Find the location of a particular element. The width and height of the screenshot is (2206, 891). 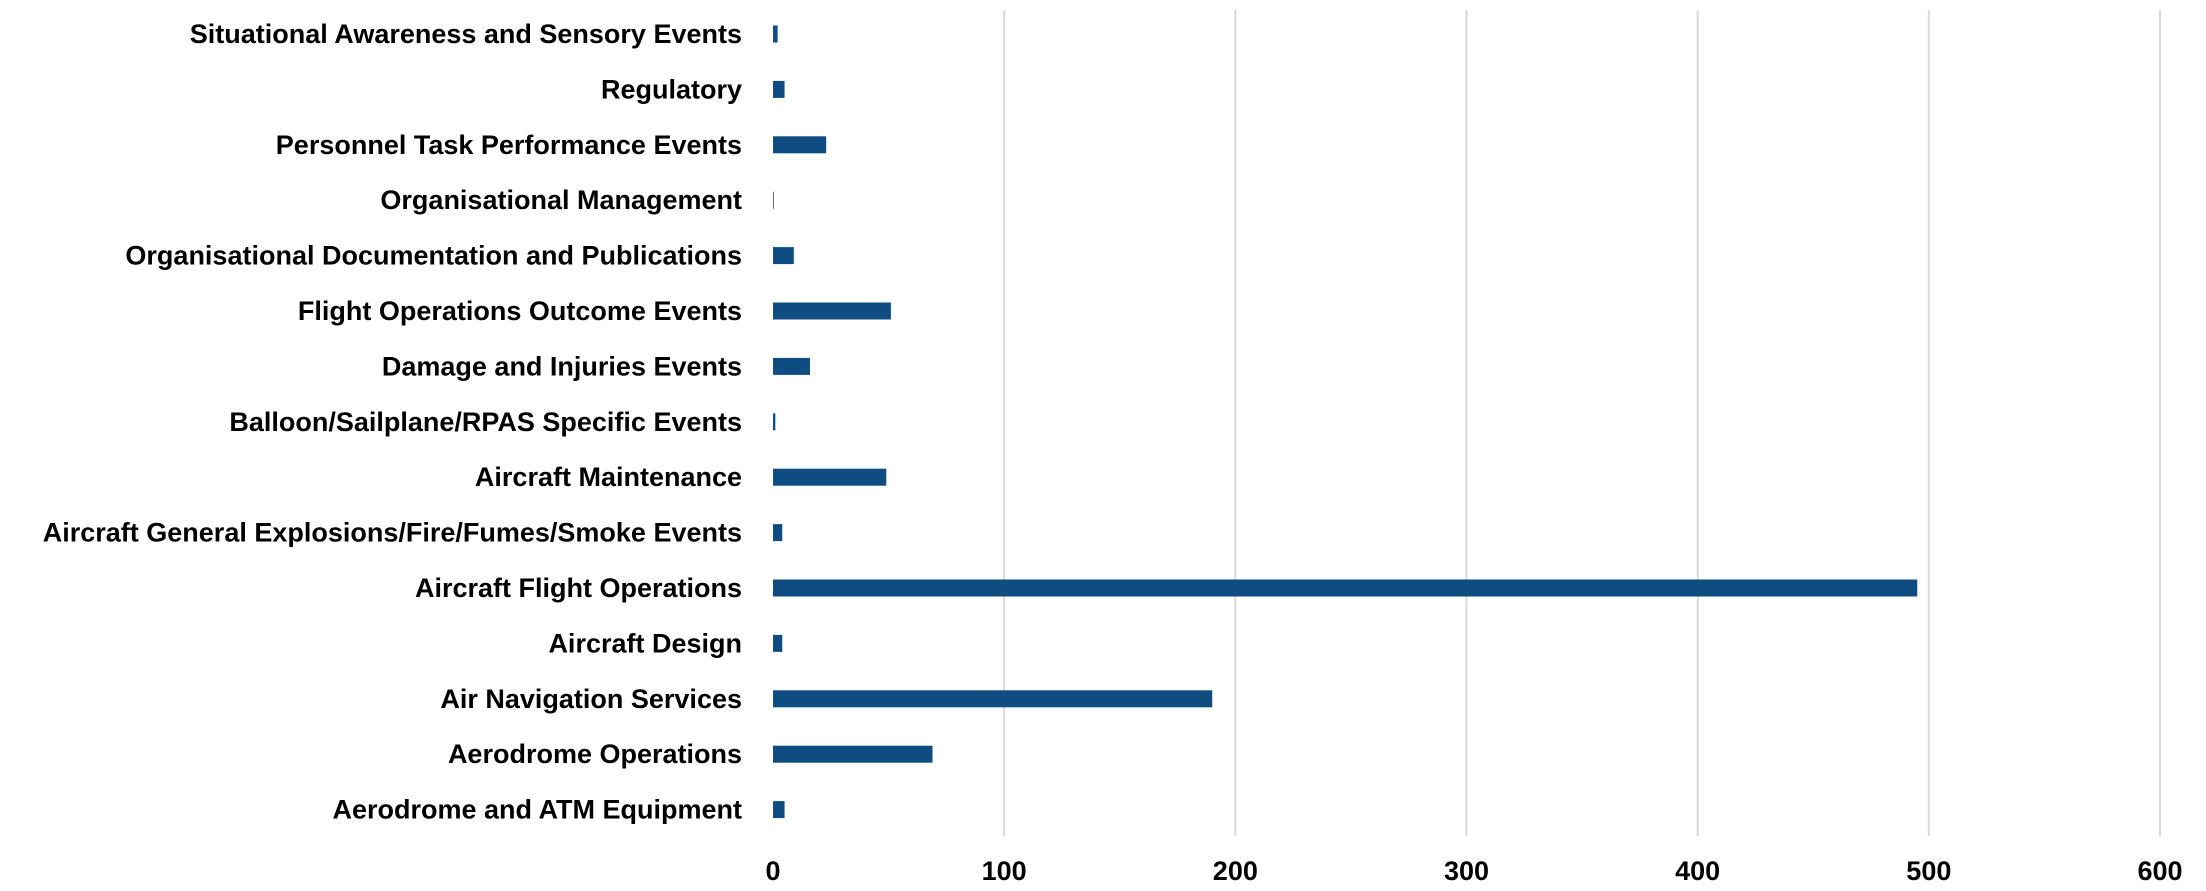

x-tick-label: 500 is located at coordinates (1928, 871).